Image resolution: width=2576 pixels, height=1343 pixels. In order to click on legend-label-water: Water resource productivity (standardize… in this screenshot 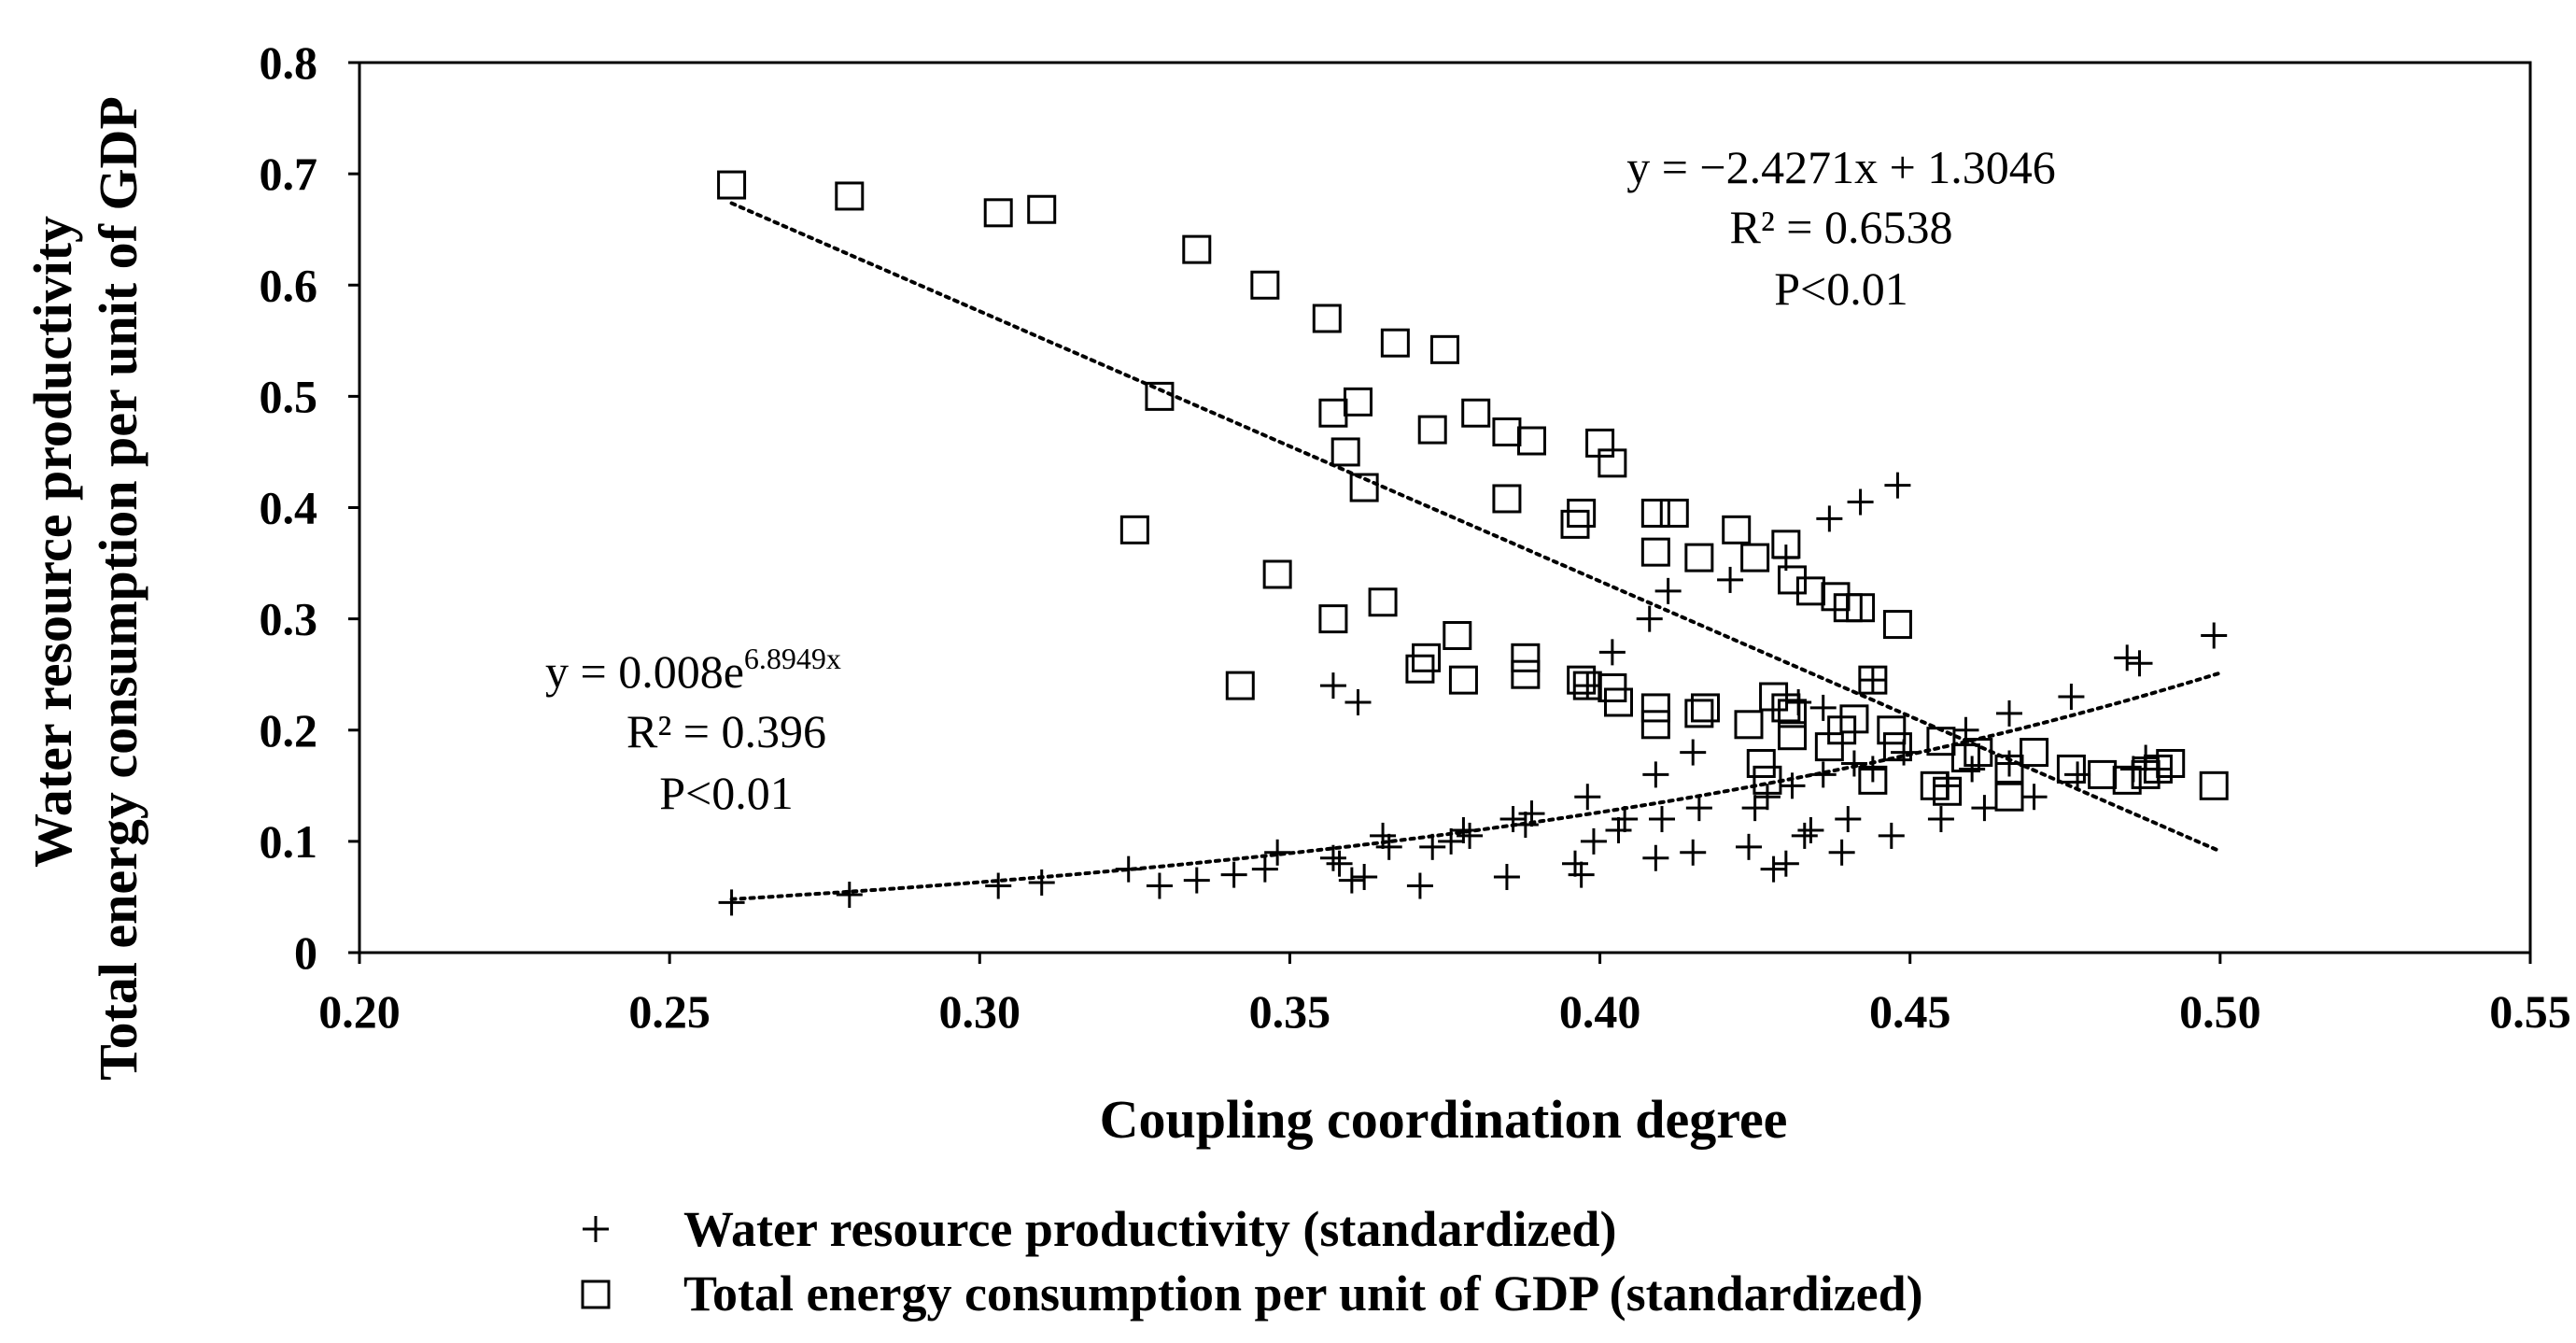, I will do `click(1149, 1229)`.